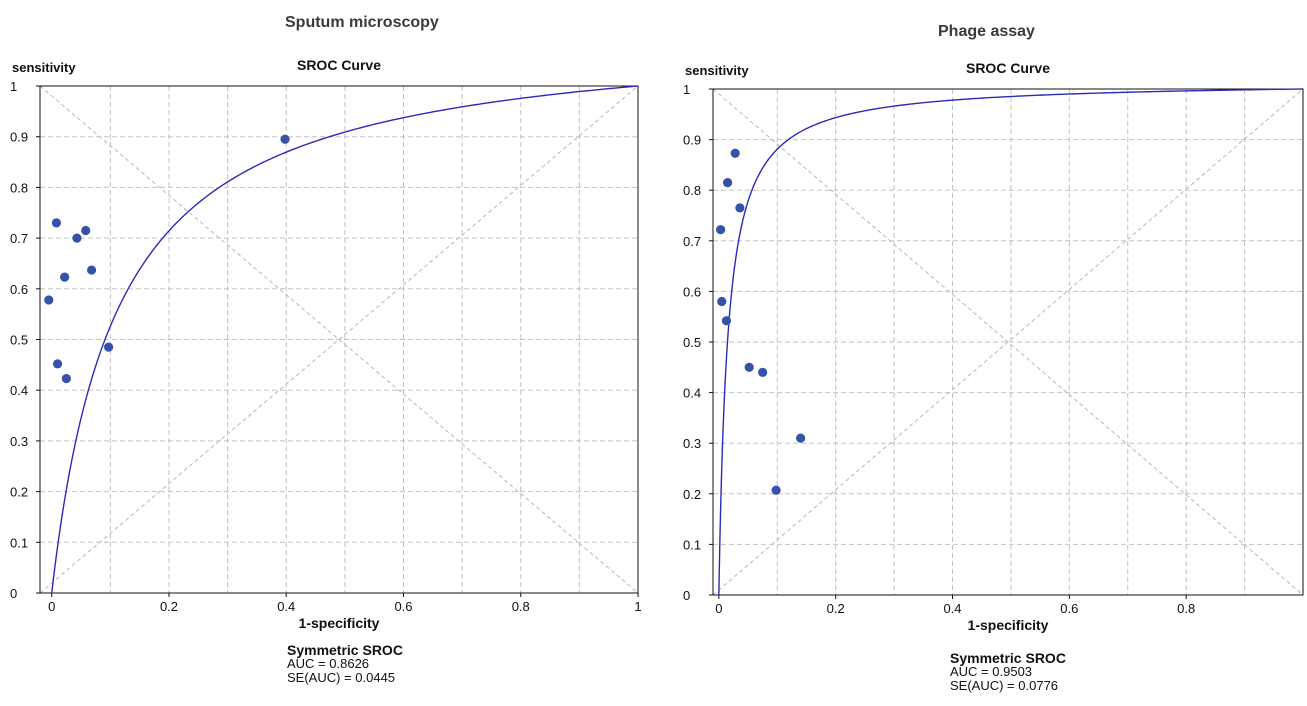  Describe the element at coordinates (692, 544) in the screenshot. I see `right-y-tick-label: 0.1` at that location.